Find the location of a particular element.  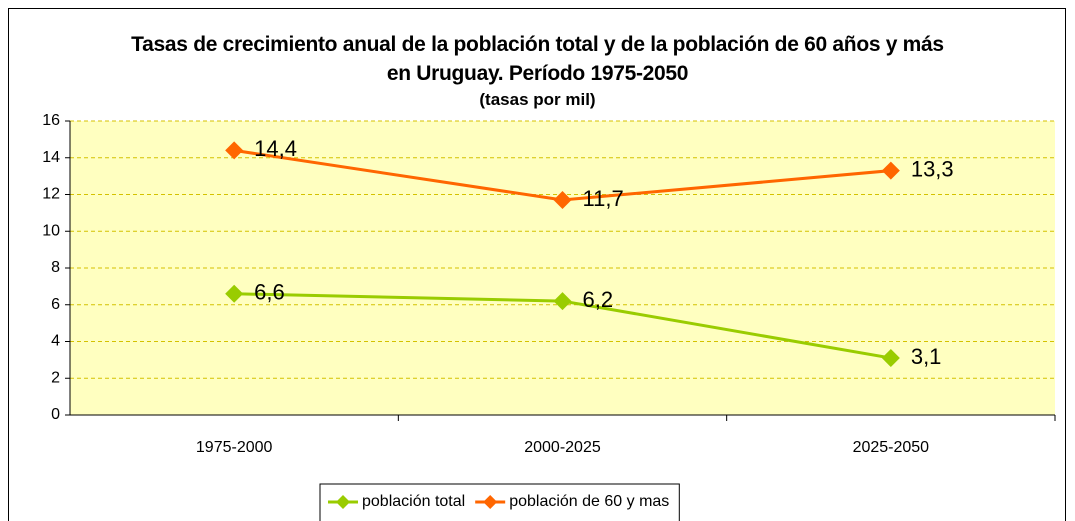

y-tick-label: 0 is located at coordinates (55, 414).